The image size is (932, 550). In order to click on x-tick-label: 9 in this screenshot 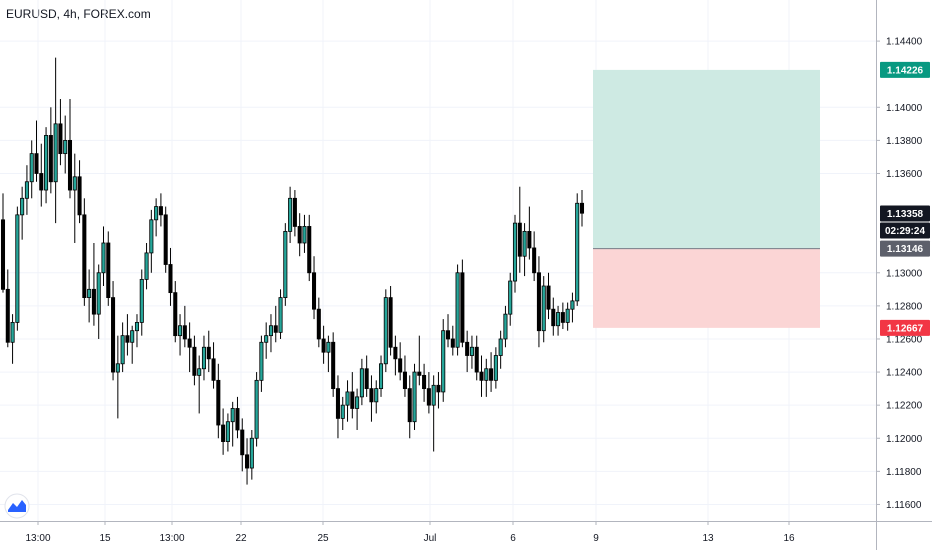, I will do `click(596, 538)`.